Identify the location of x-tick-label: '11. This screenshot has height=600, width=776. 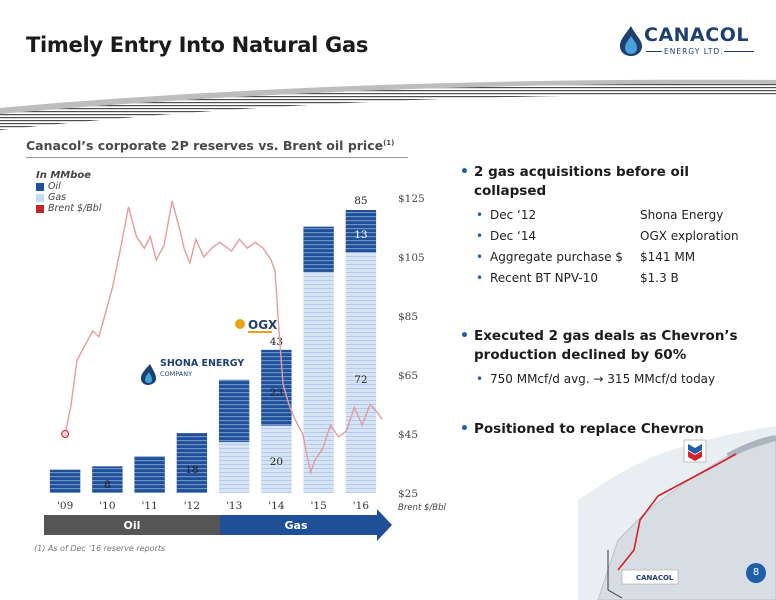
(150, 506).